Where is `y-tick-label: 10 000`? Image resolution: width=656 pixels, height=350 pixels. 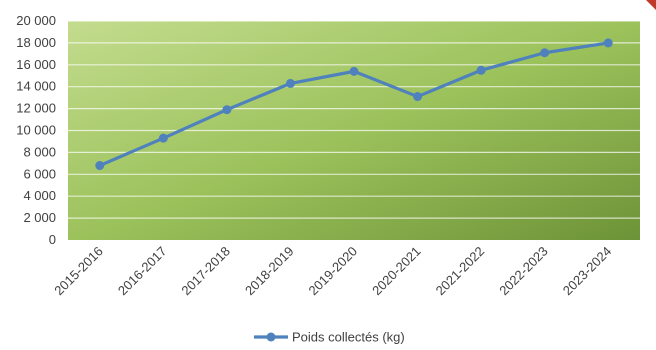 y-tick-label: 10 000 is located at coordinates (36, 130).